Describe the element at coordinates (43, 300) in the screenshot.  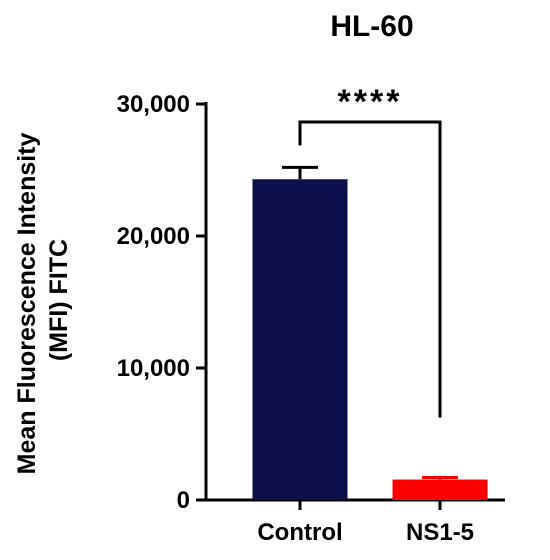
I see `y-axis-title: Mean Fluorescence Intensity (MFI) FITC` at that location.